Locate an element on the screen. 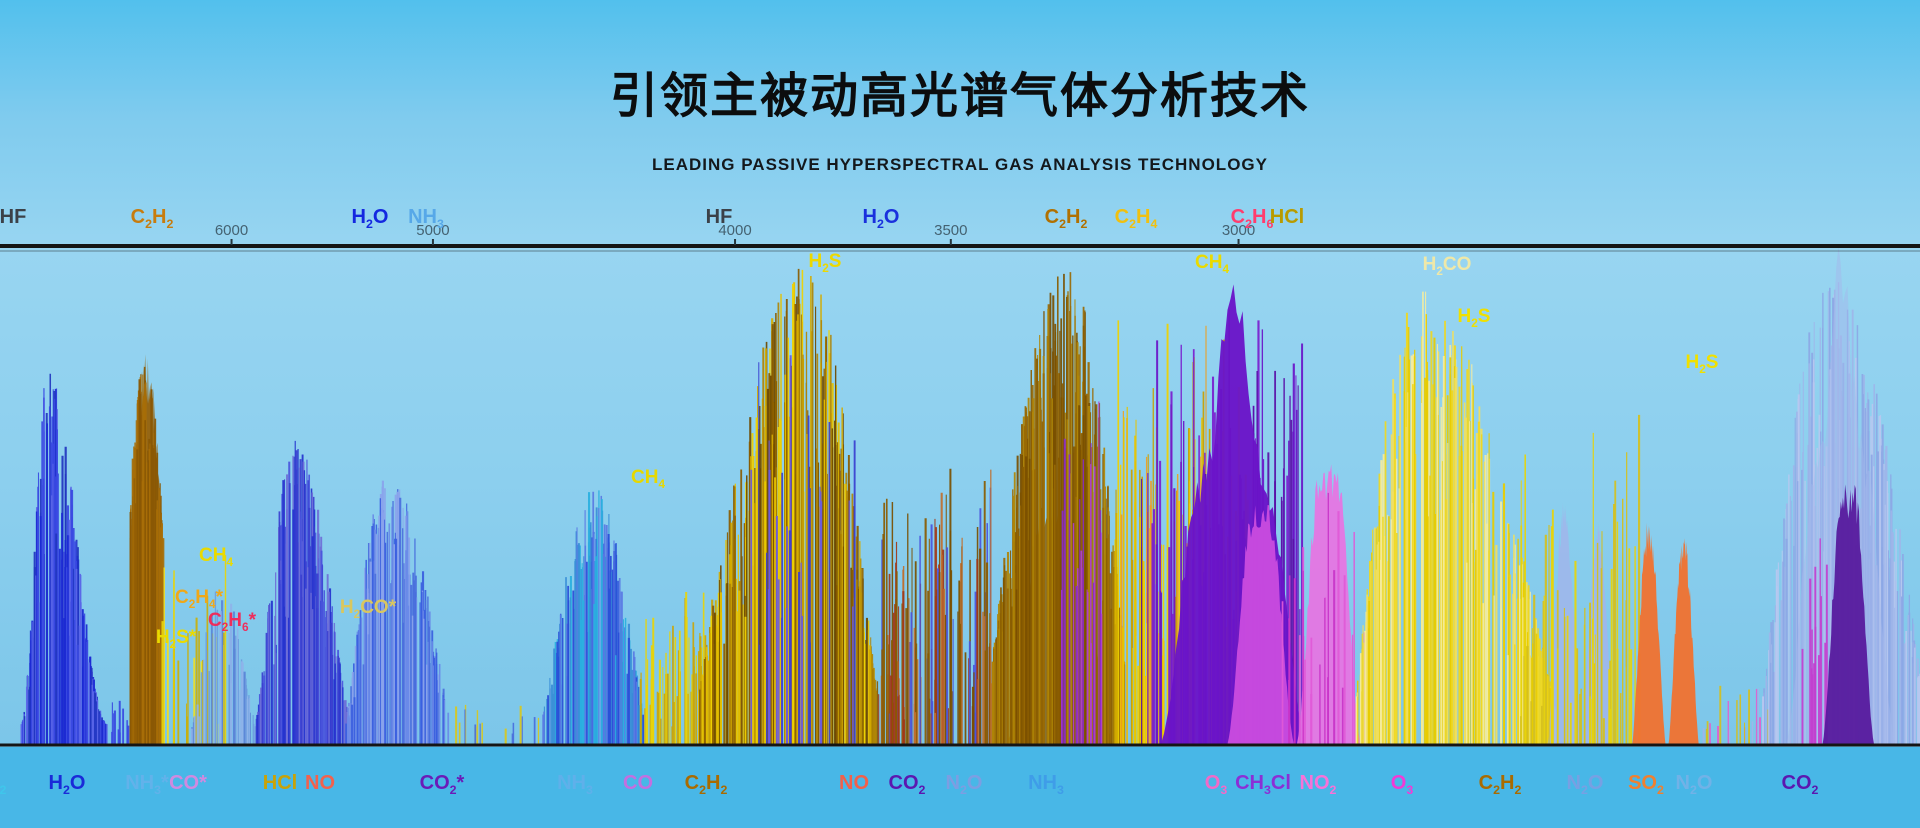 The height and width of the screenshot is (828, 1920). band-blue-sparse-1.47 is located at coordinates (120, 722).